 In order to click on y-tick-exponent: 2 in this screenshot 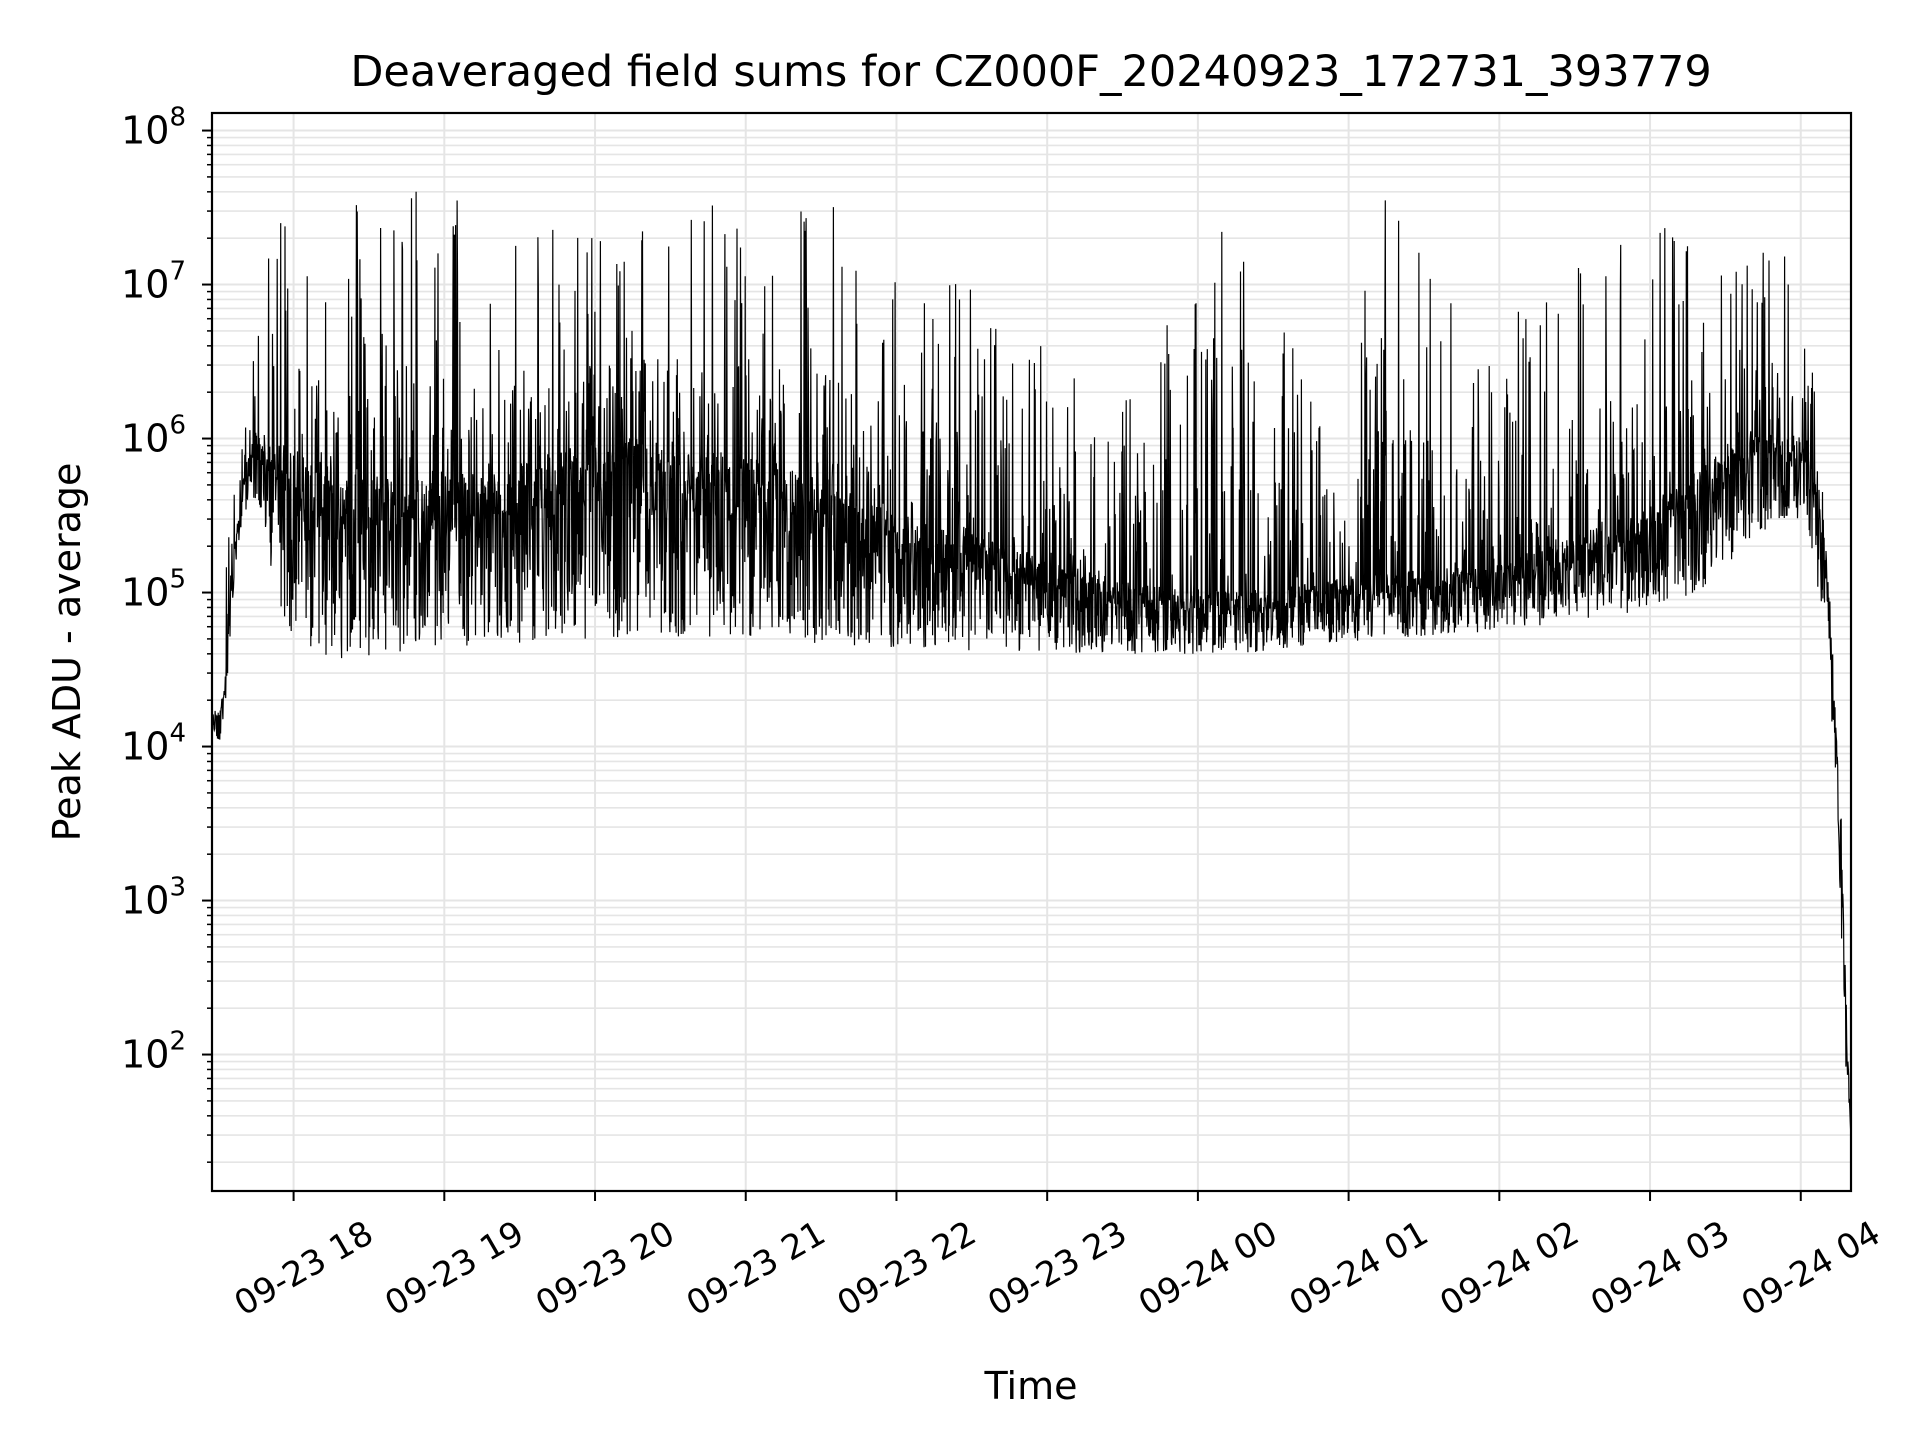, I will do `click(177, 1042)`.